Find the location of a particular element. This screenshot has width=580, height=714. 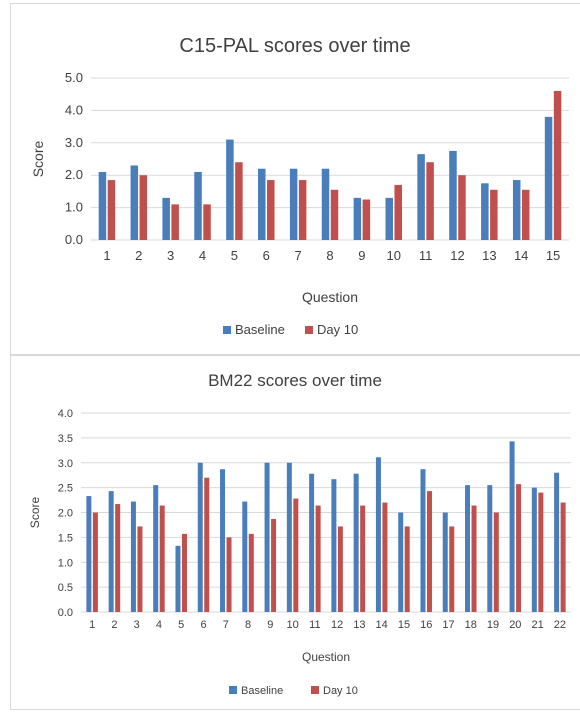

c15pal-legend: Baseline Day 10 is located at coordinates (290, 329).